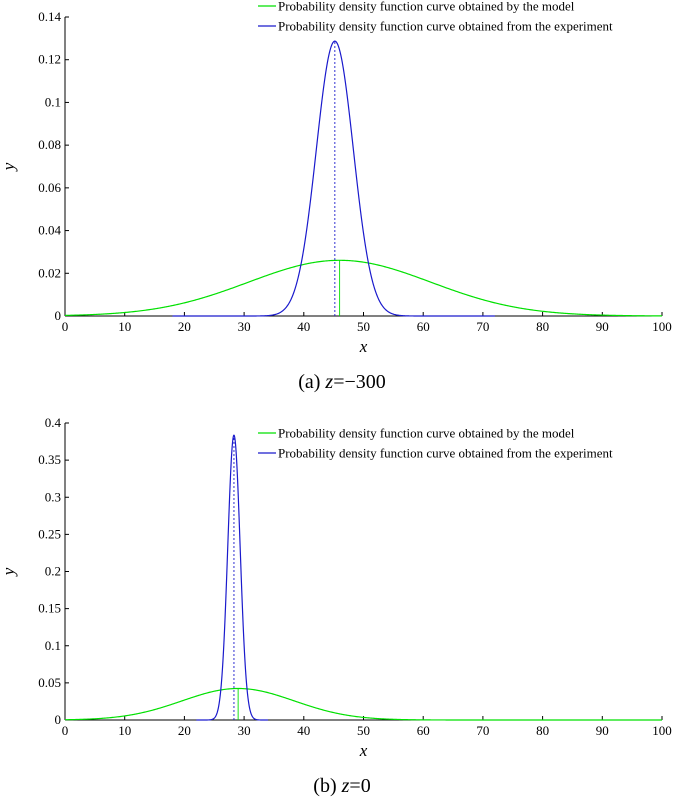  What do you see at coordinates (53, 422) in the screenshot?
I see `y-tick-label: 0.4` at bounding box center [53, 422].